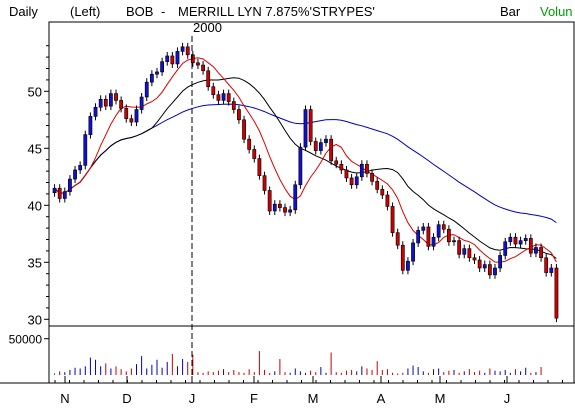  Describe the element at coordinates (35, 148) in the screenshot. I see `y-tick-label: 45` at that location.